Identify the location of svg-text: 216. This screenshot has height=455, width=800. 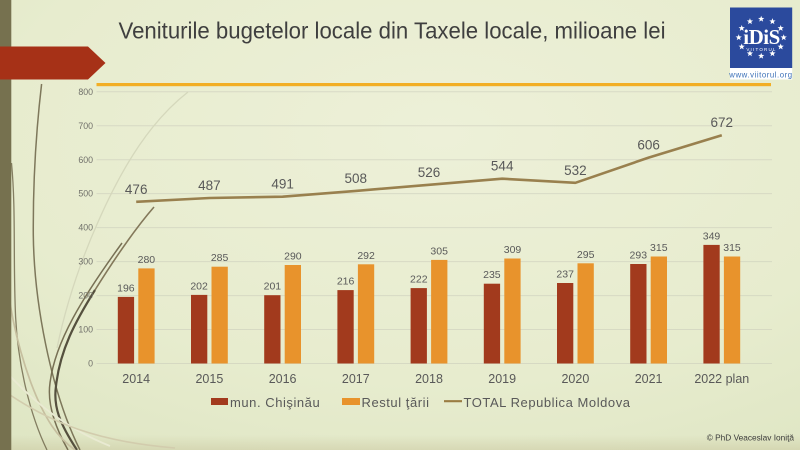
(346, 282).